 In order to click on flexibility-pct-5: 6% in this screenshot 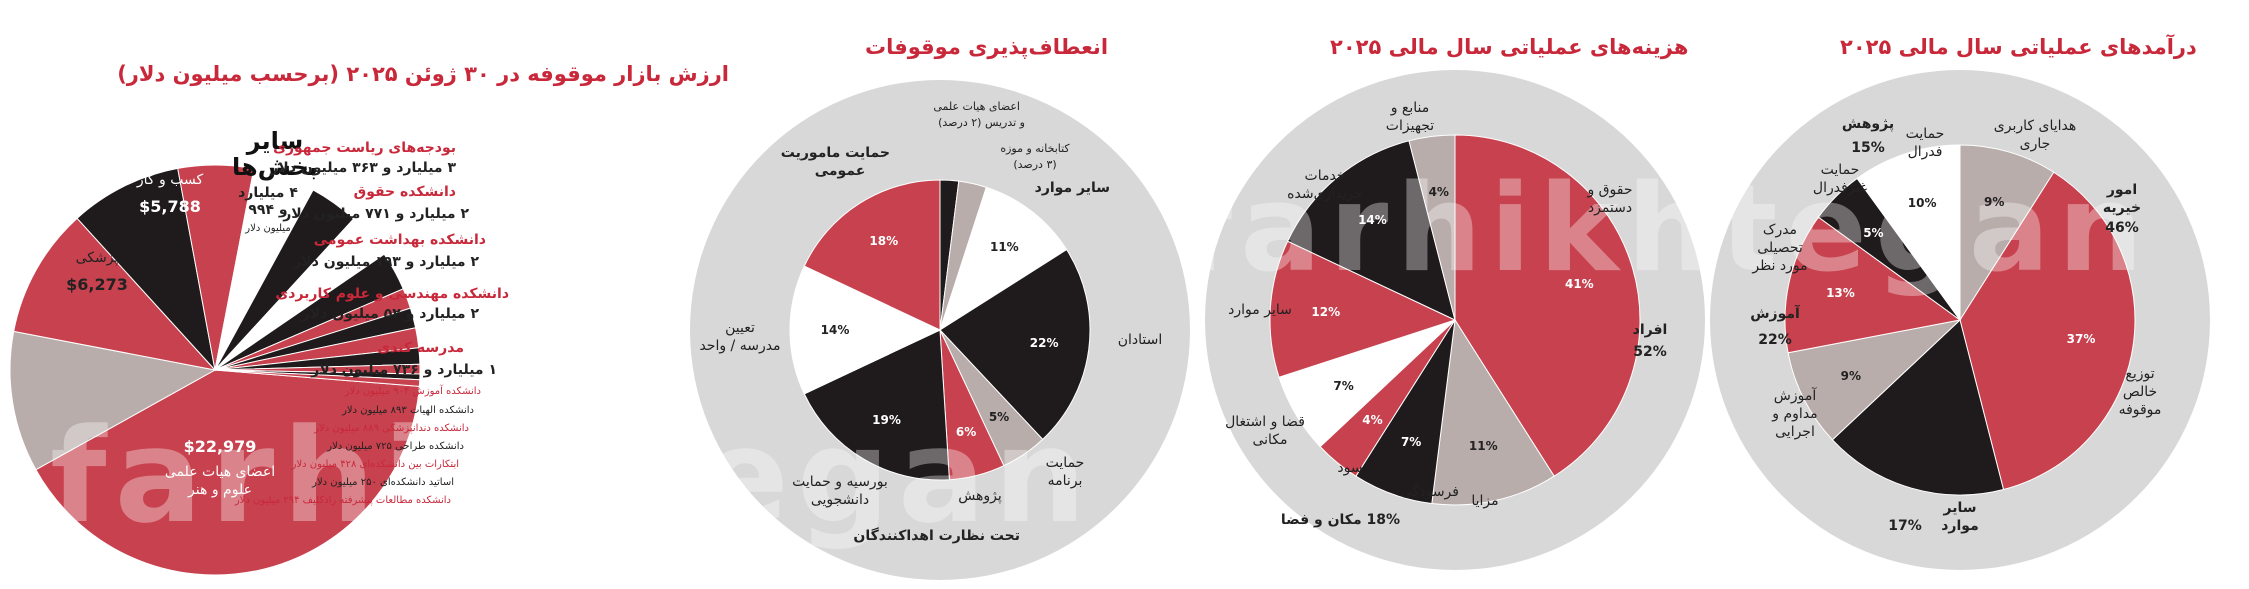, I will do `click(966, 431)`.